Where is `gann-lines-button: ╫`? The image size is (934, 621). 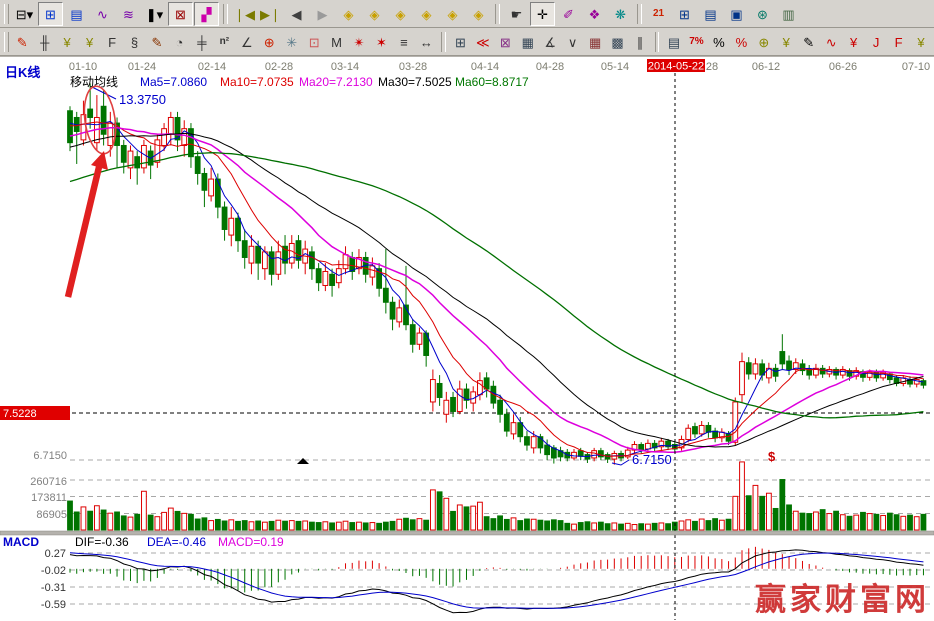 gann-lines-button: ╫ is located at coordinates (44, 42).